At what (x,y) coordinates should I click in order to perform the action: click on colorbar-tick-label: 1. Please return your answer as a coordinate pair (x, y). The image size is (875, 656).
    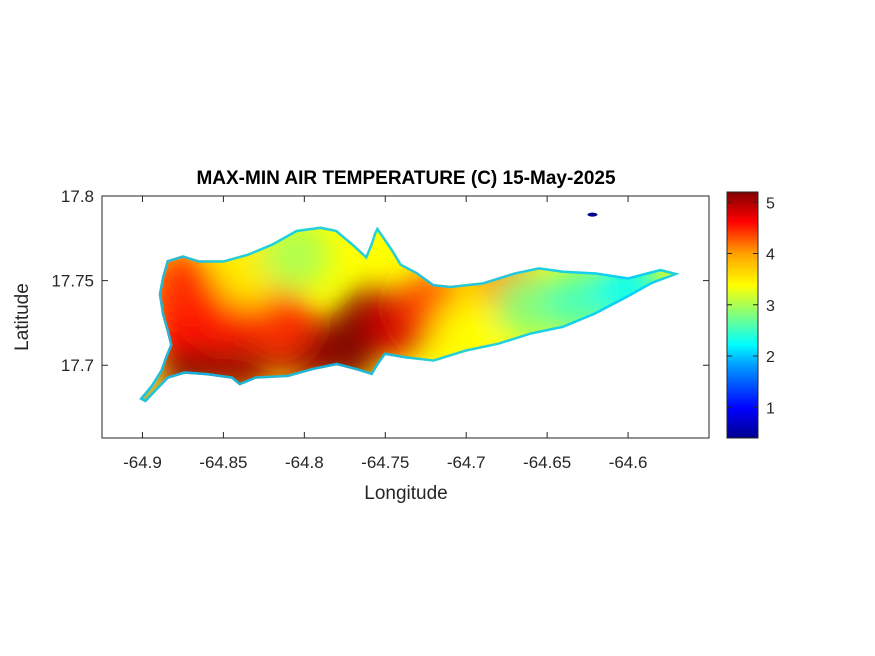
    Looking at the image, I should click on (770, 408).